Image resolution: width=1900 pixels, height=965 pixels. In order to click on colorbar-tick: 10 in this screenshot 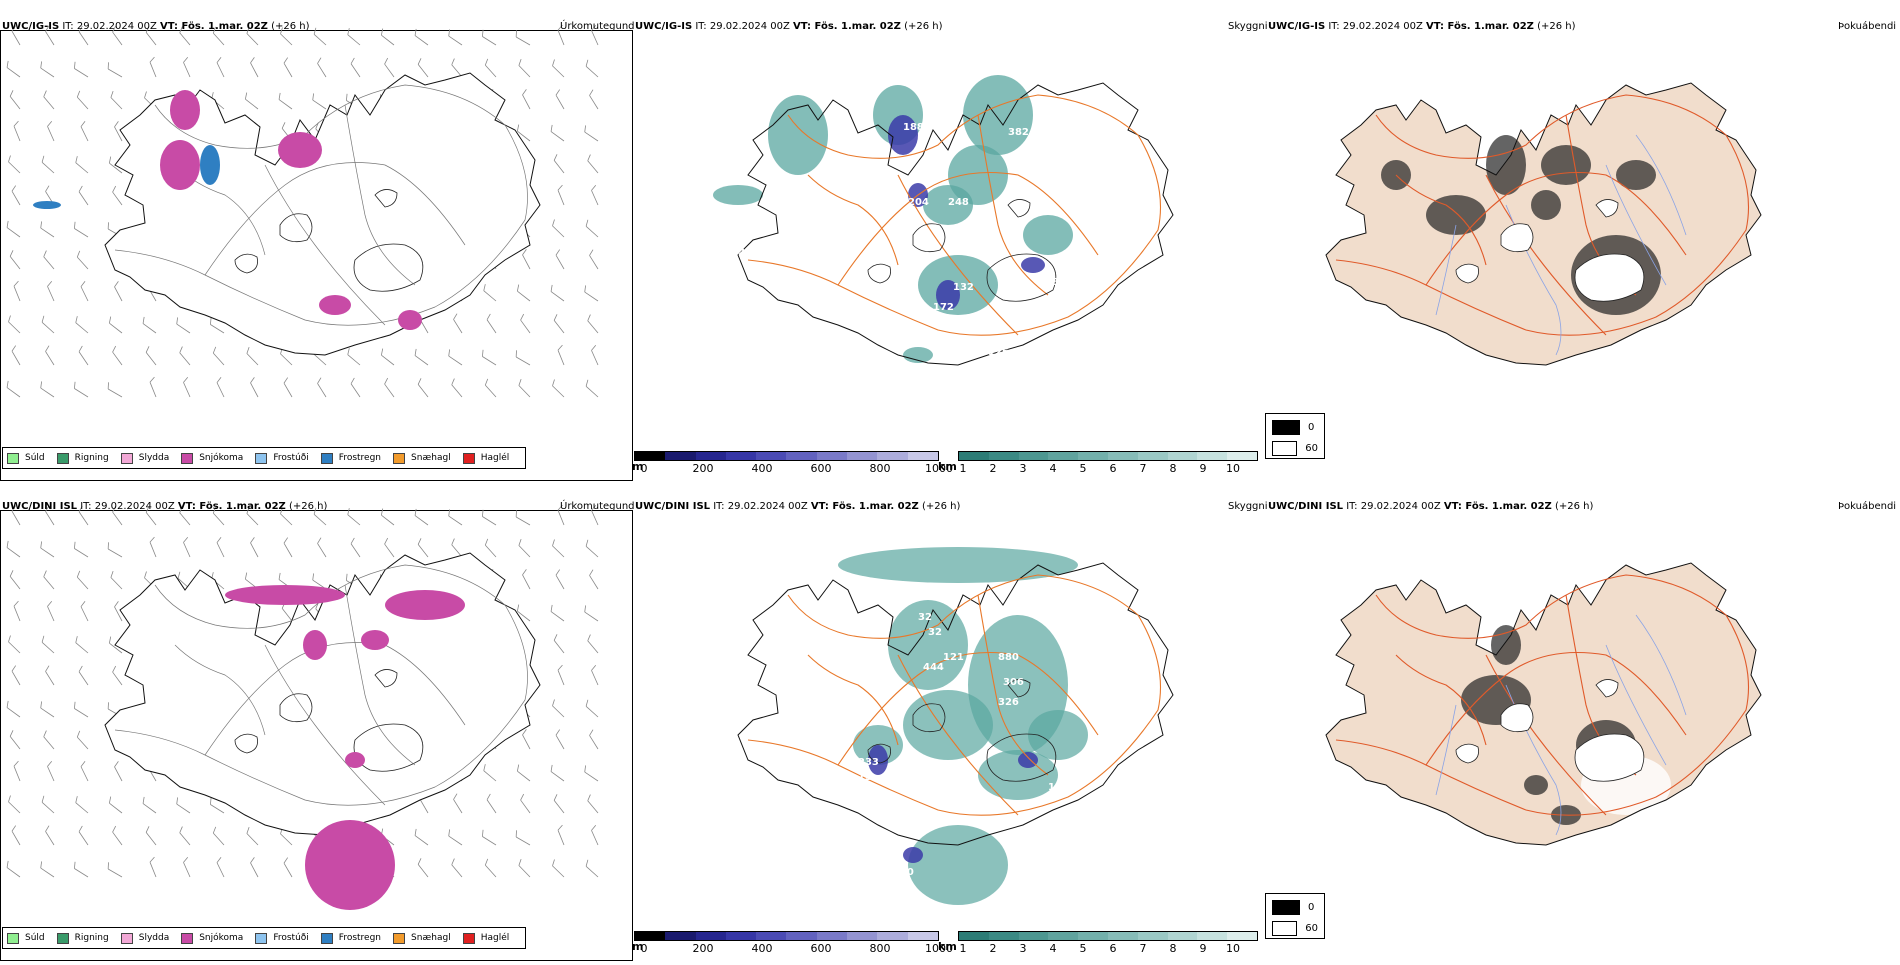, I will do `click(1233, 948)`.